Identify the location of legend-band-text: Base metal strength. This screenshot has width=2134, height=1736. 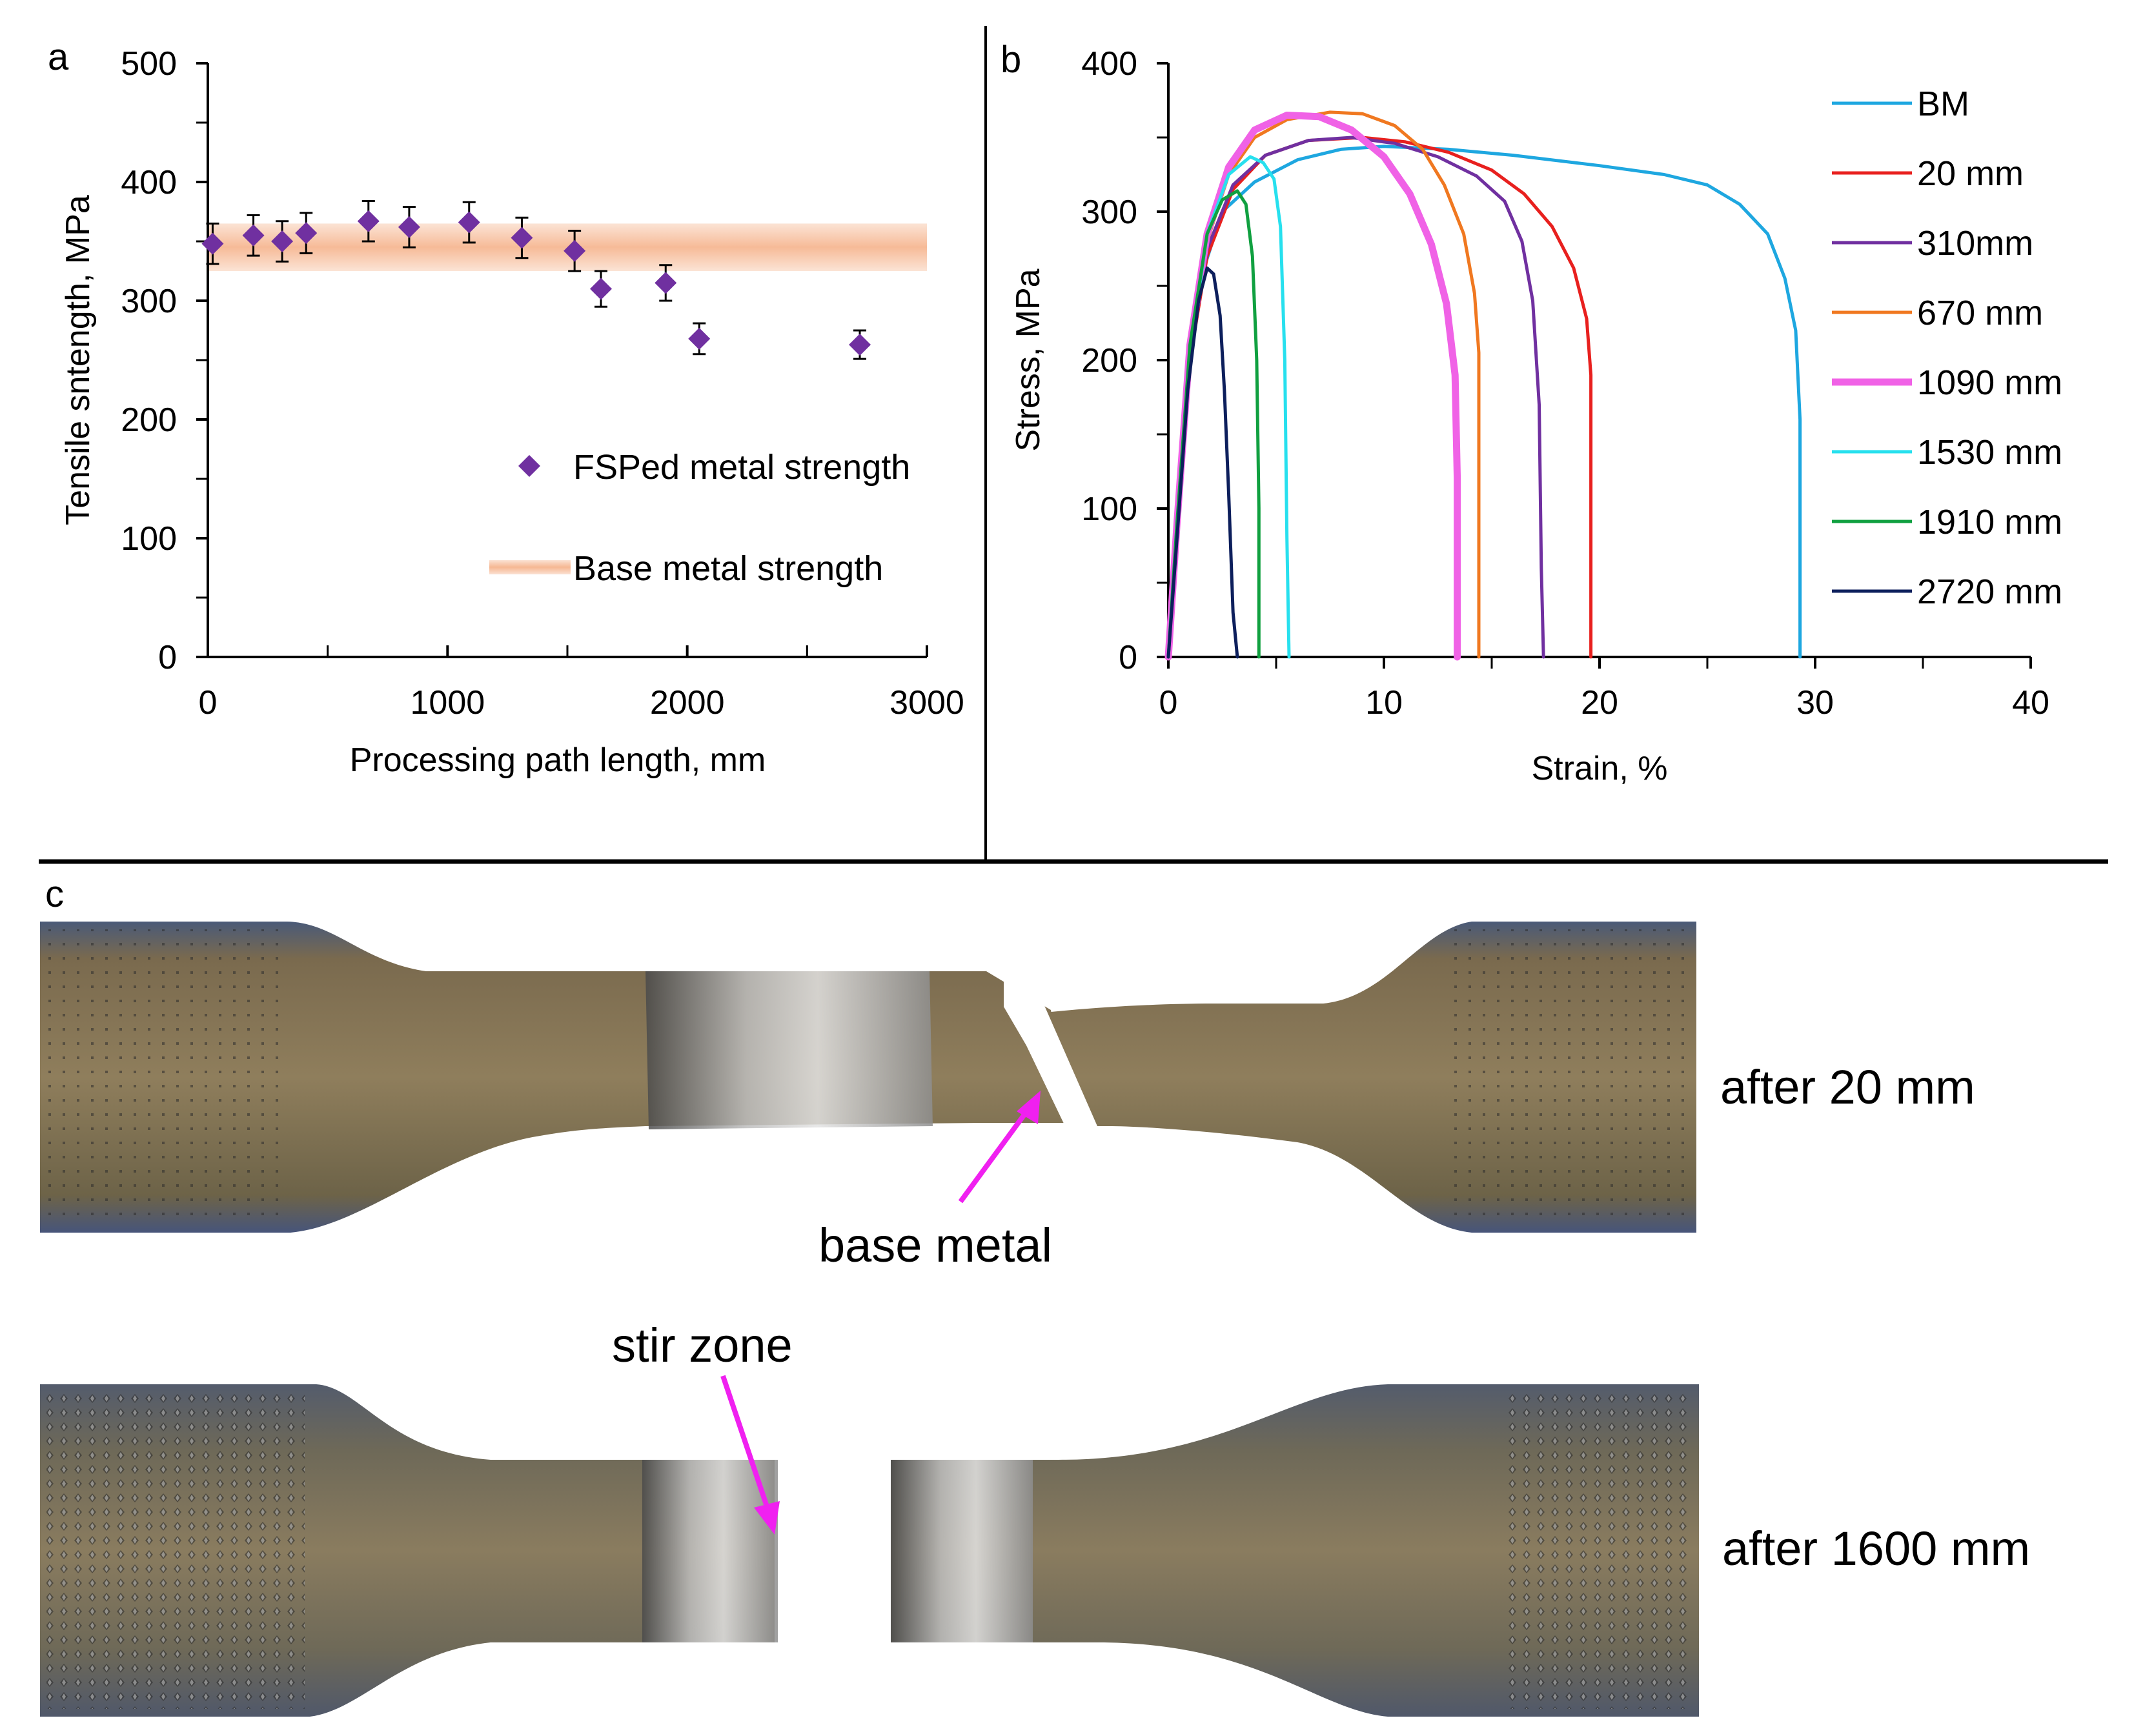
(728, 568).